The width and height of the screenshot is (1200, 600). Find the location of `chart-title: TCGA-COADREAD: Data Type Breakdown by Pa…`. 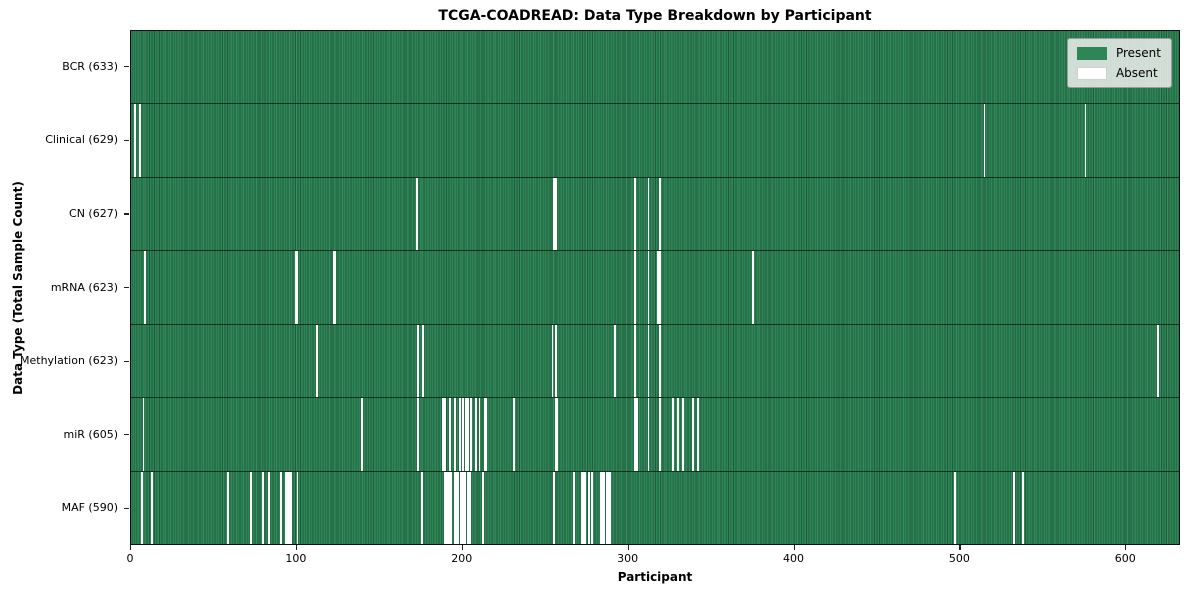

chart-title: TCGA-COADREAD: Data Type Breakdown by Pa… is located at coordinates (655, 16).